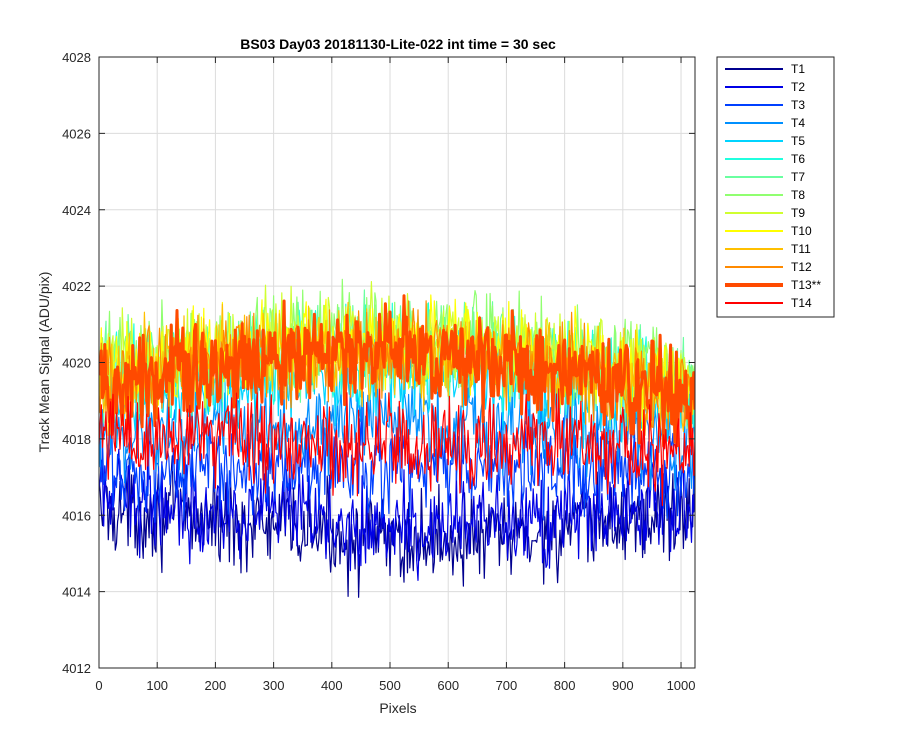 Image resolution: width=900 pixels, height=750 pixels. Describe the element at coordinates (801, 231) in the screenshot. I see `legend-label: T10` at that location.